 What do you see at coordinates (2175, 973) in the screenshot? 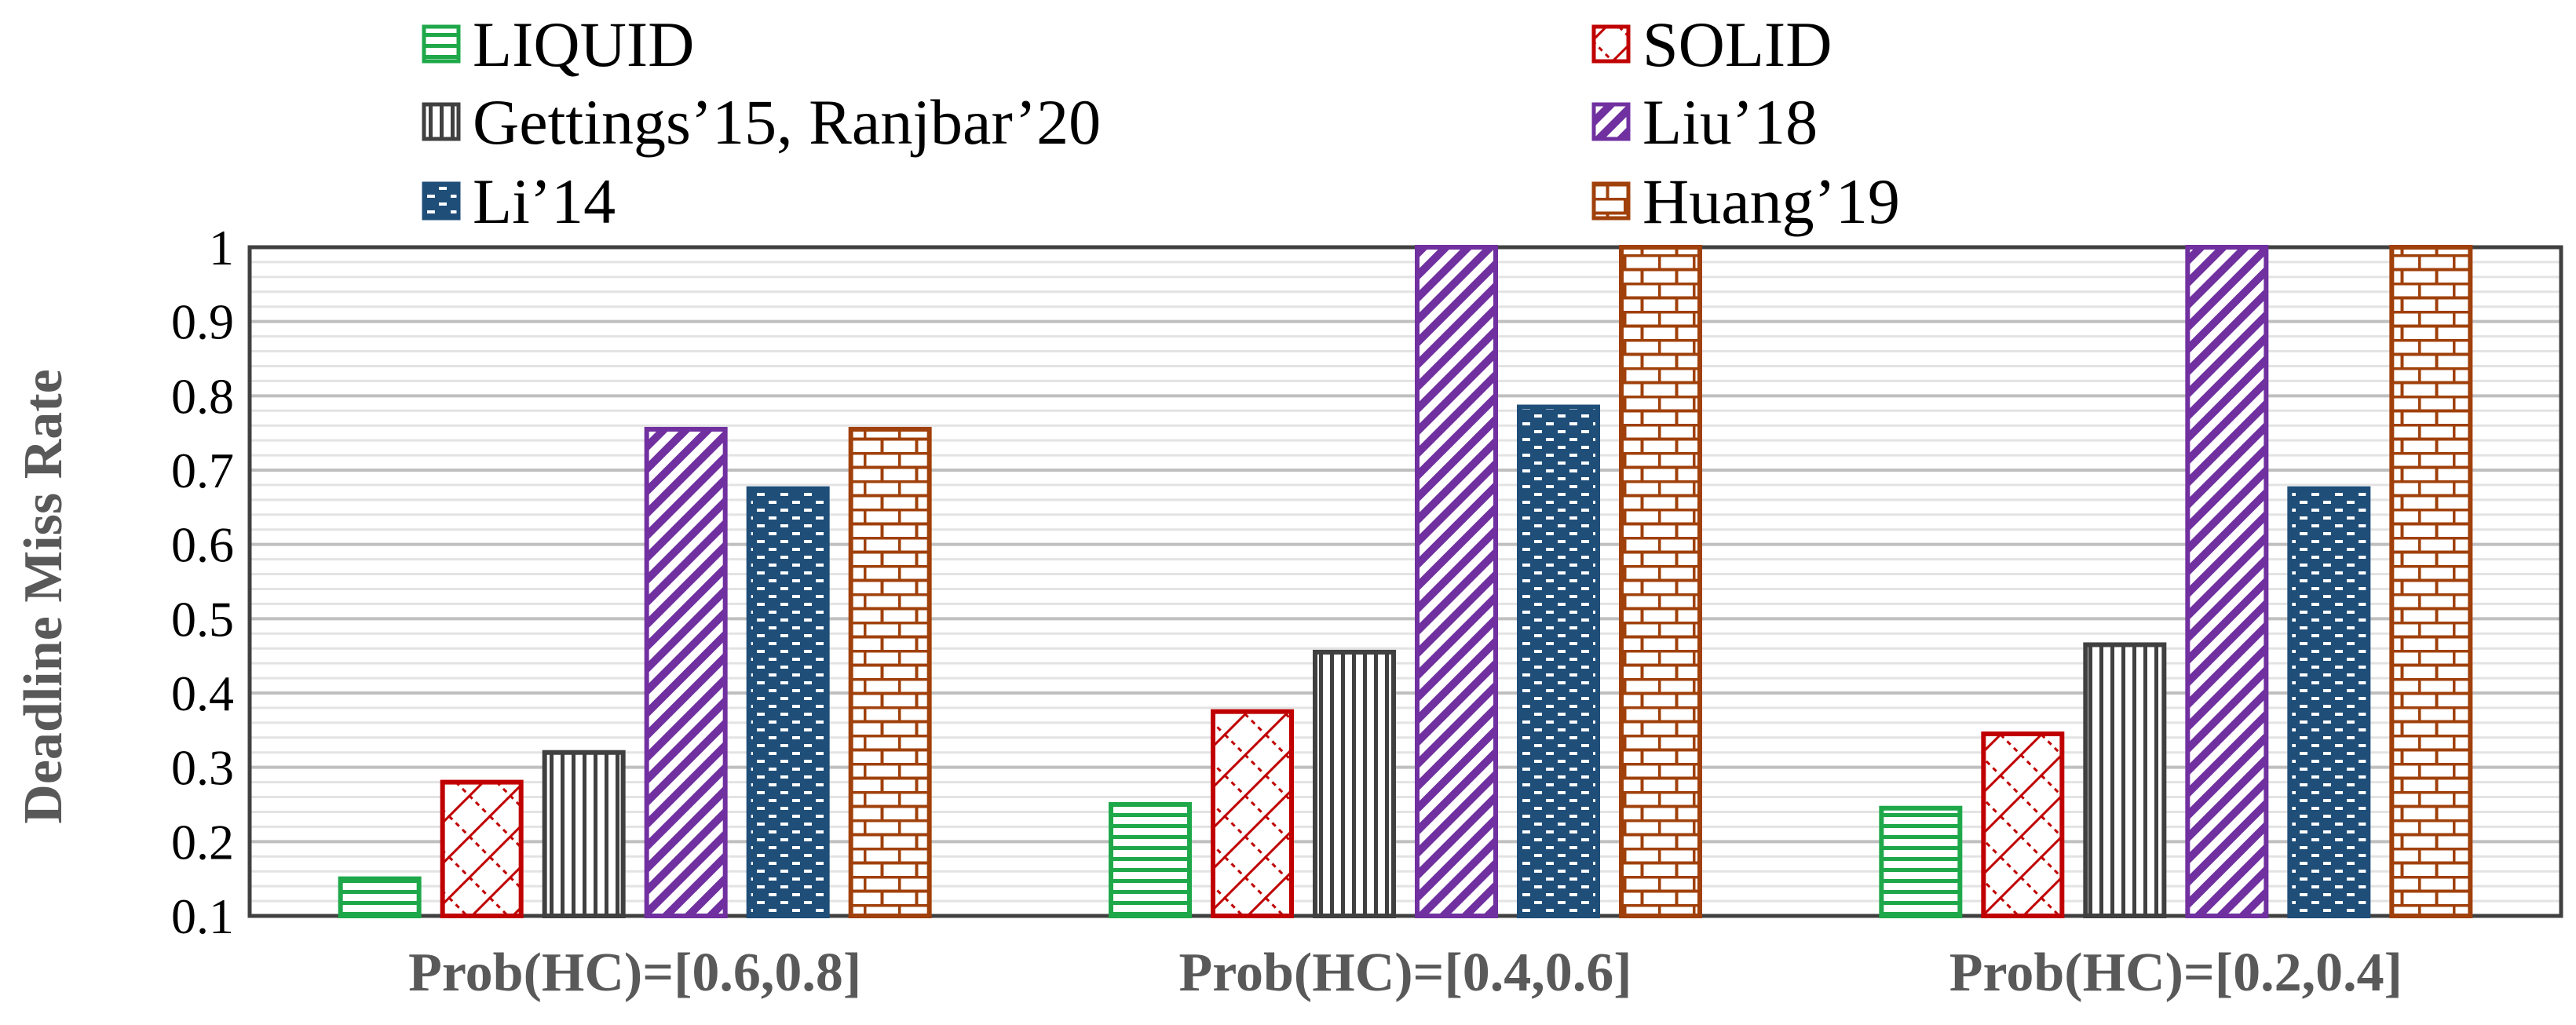
I see `x-category-label: Prob(HC)=[0.2,0.4]` at bounding box center [2175, 973].